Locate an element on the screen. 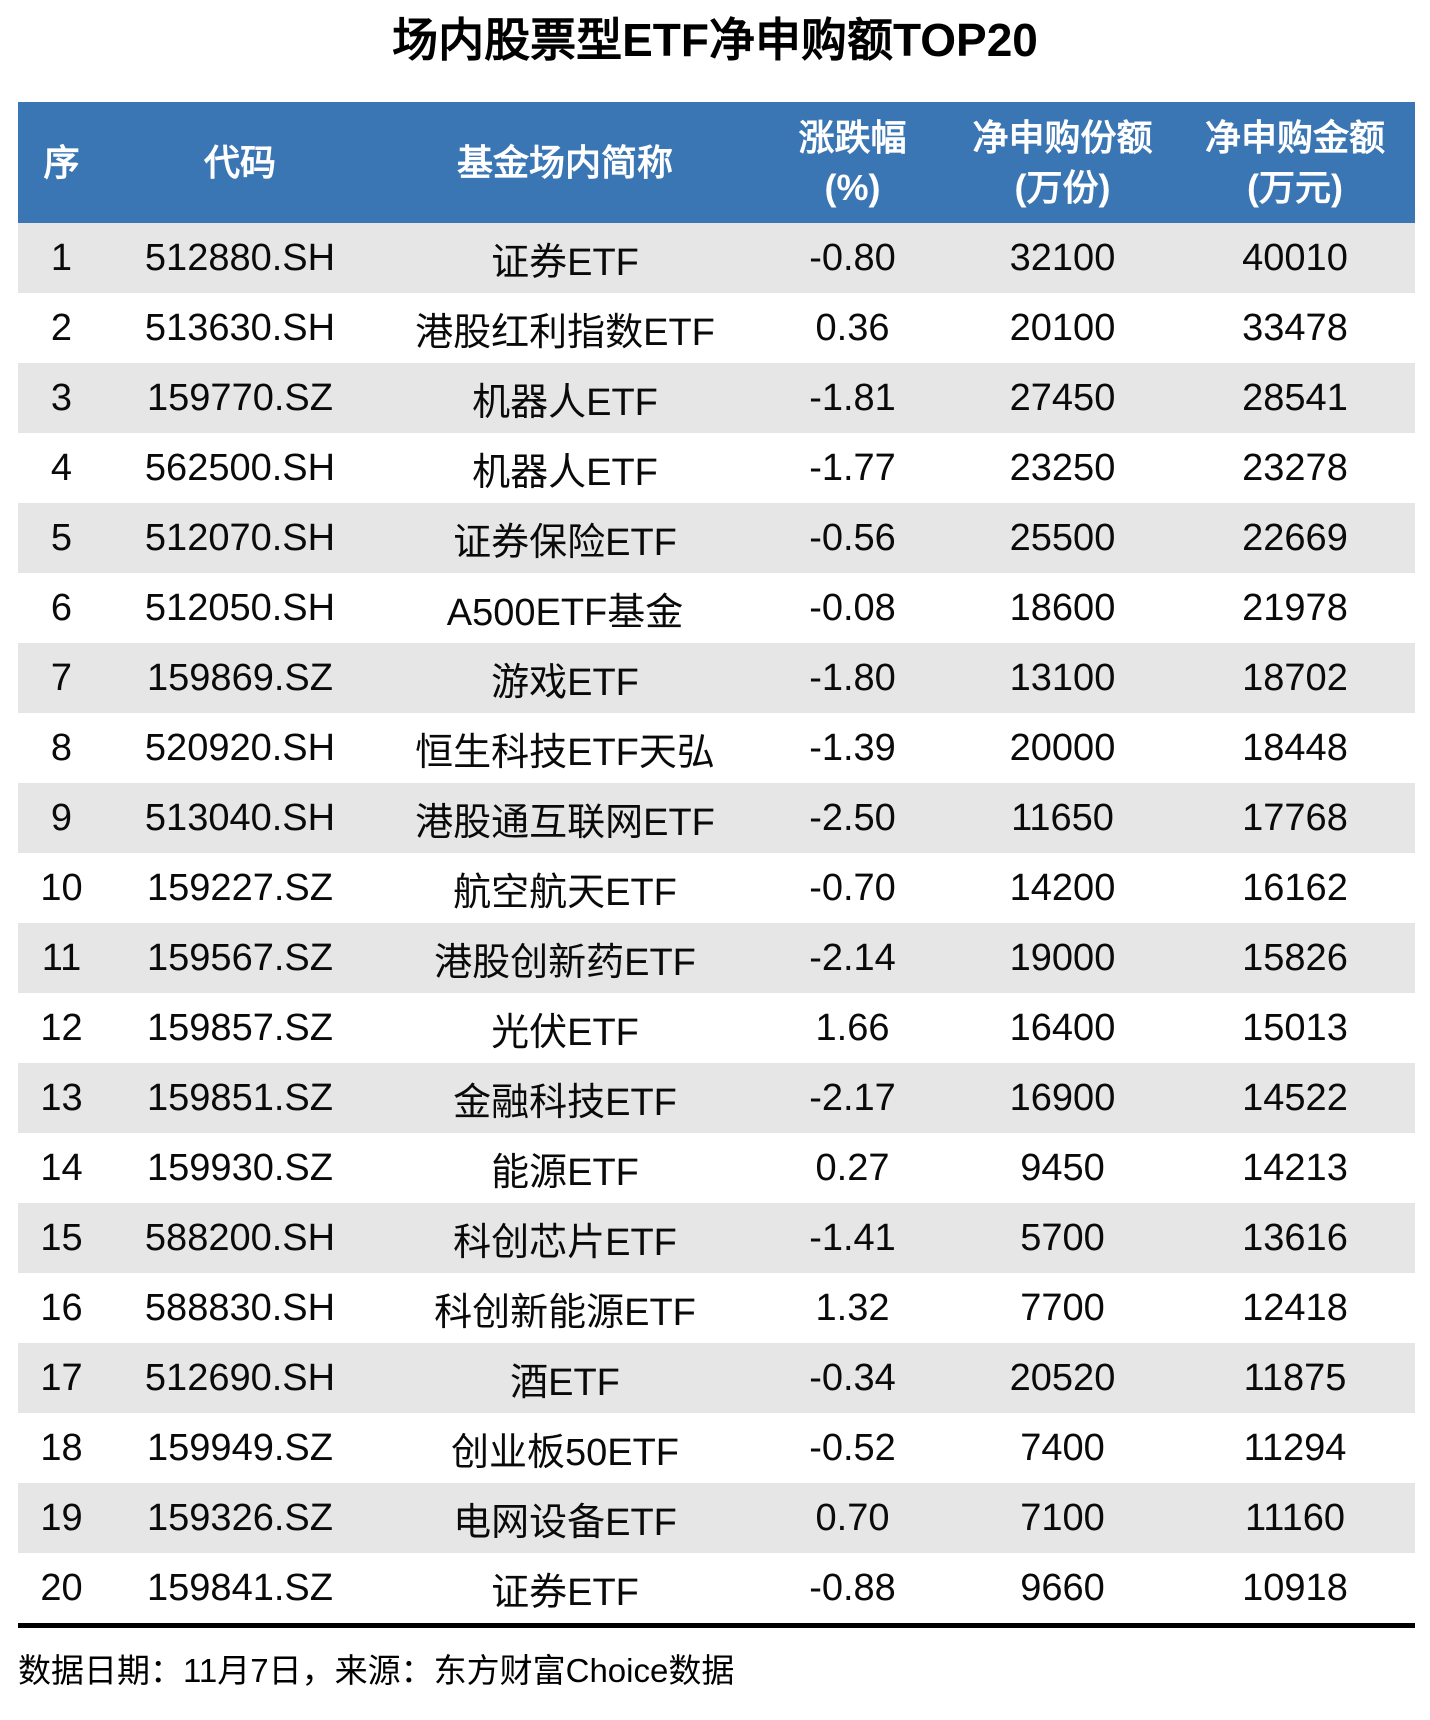 This screenshot has width=1430, height=1720. table-row: 11 159567.SZ 港股创新药ETF -2.14 19000 15826 is located at coordinates (716, 958).